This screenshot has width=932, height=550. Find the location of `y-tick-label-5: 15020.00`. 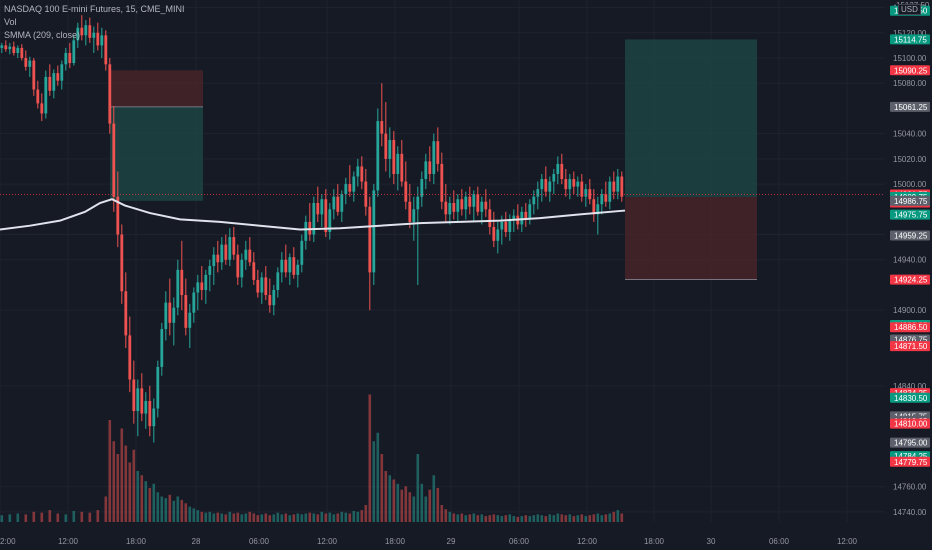

y-tick-label-5: 15020.00 is located at coordinates (910, 159).